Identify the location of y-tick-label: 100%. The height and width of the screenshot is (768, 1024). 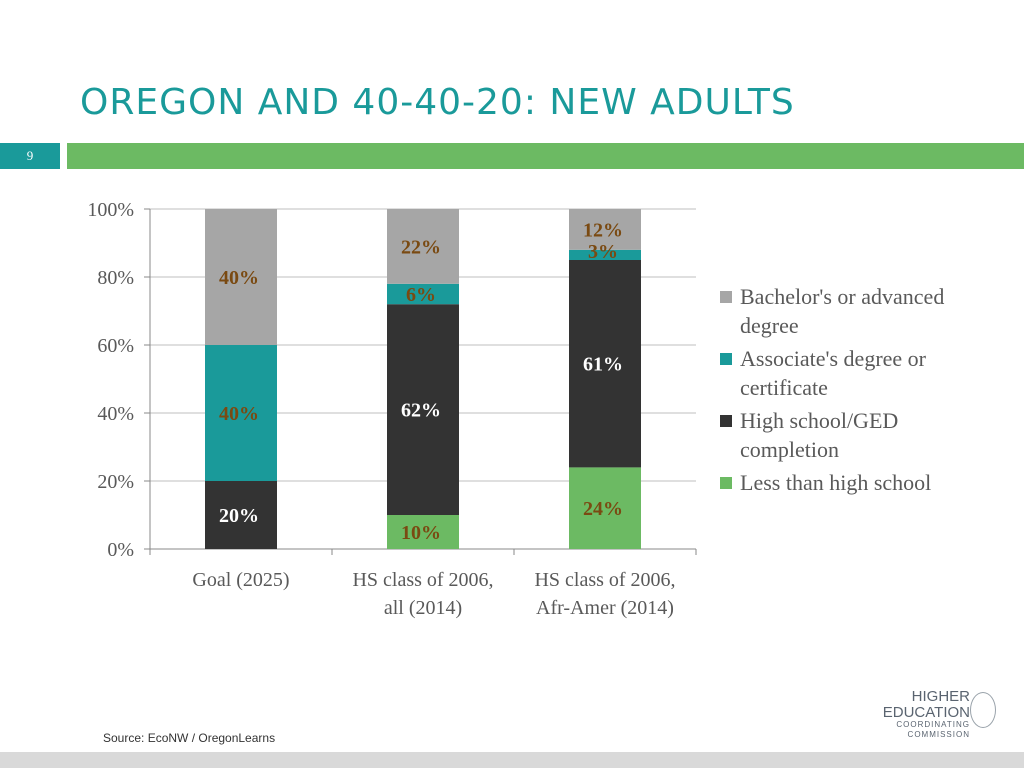
(110, 210).